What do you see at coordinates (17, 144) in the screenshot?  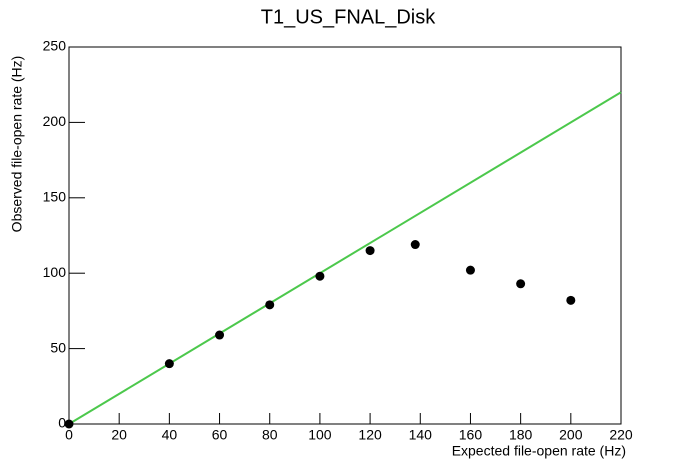 I see `y-axis-label: Observed file-open rate (Hz)` at bounding box center [17, 144].